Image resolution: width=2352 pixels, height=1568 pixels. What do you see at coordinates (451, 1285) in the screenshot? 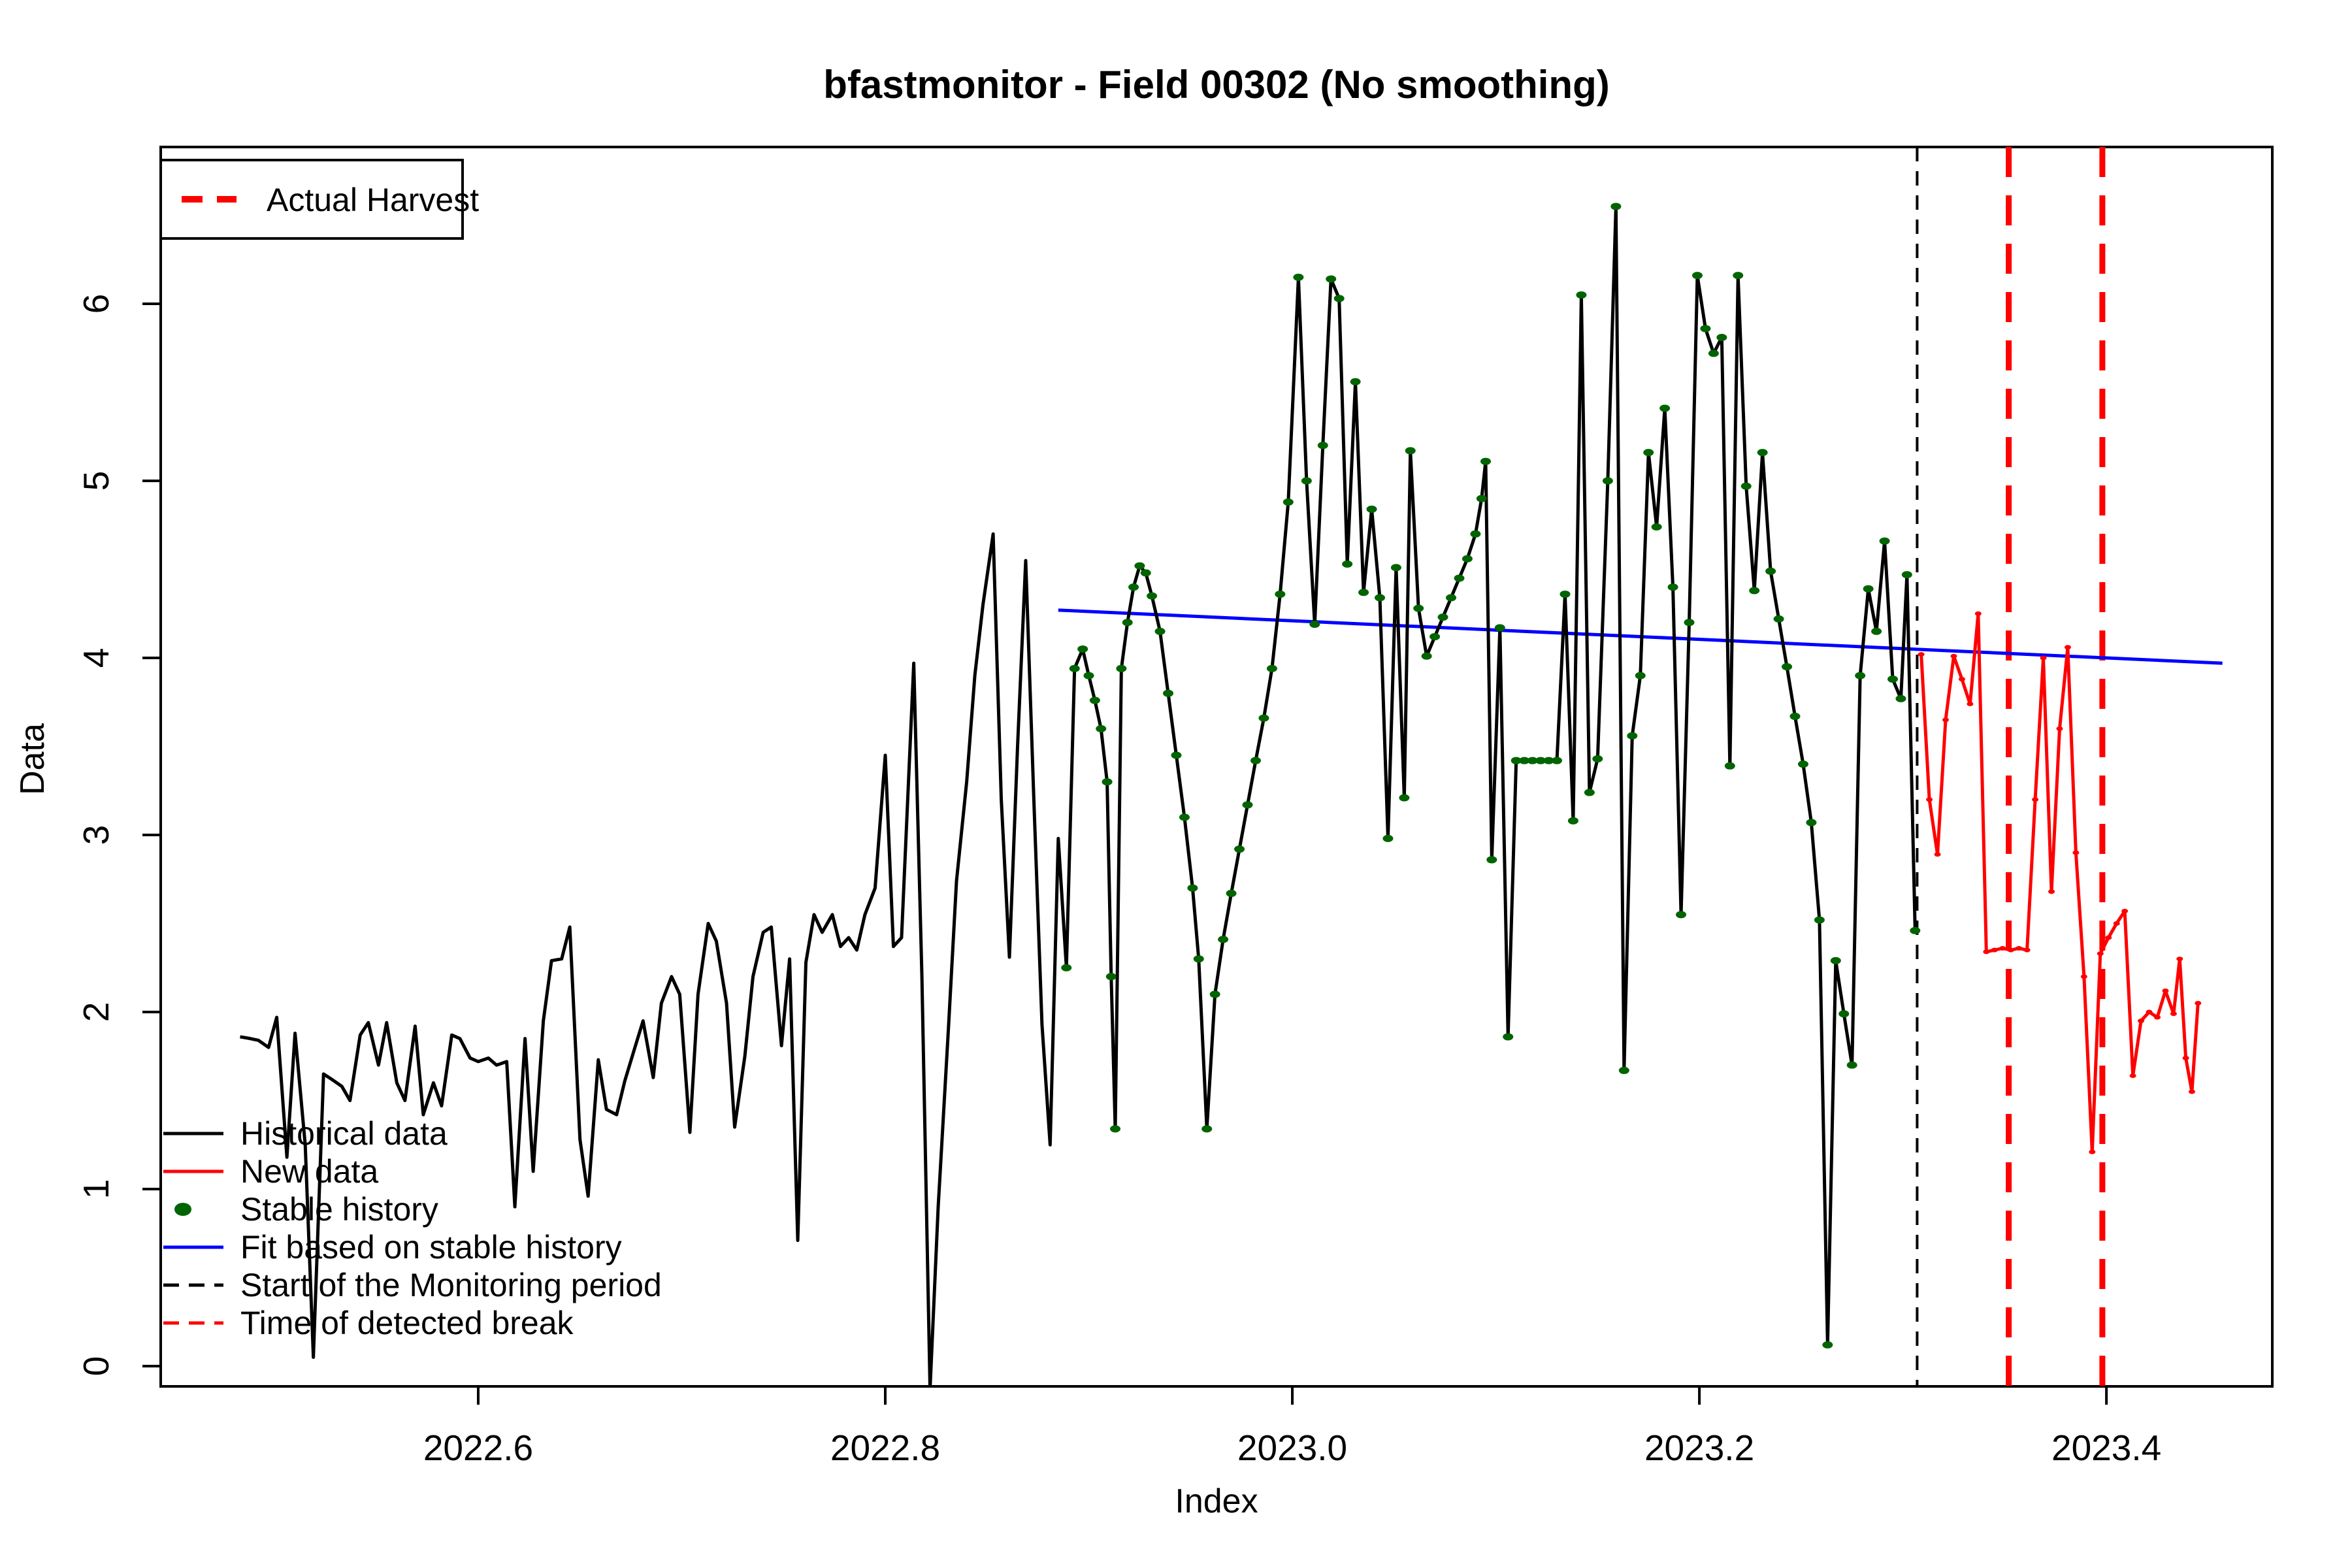
I see `legend-item-label: Start of the Monitoring period` at bounding box center [451, 1285].